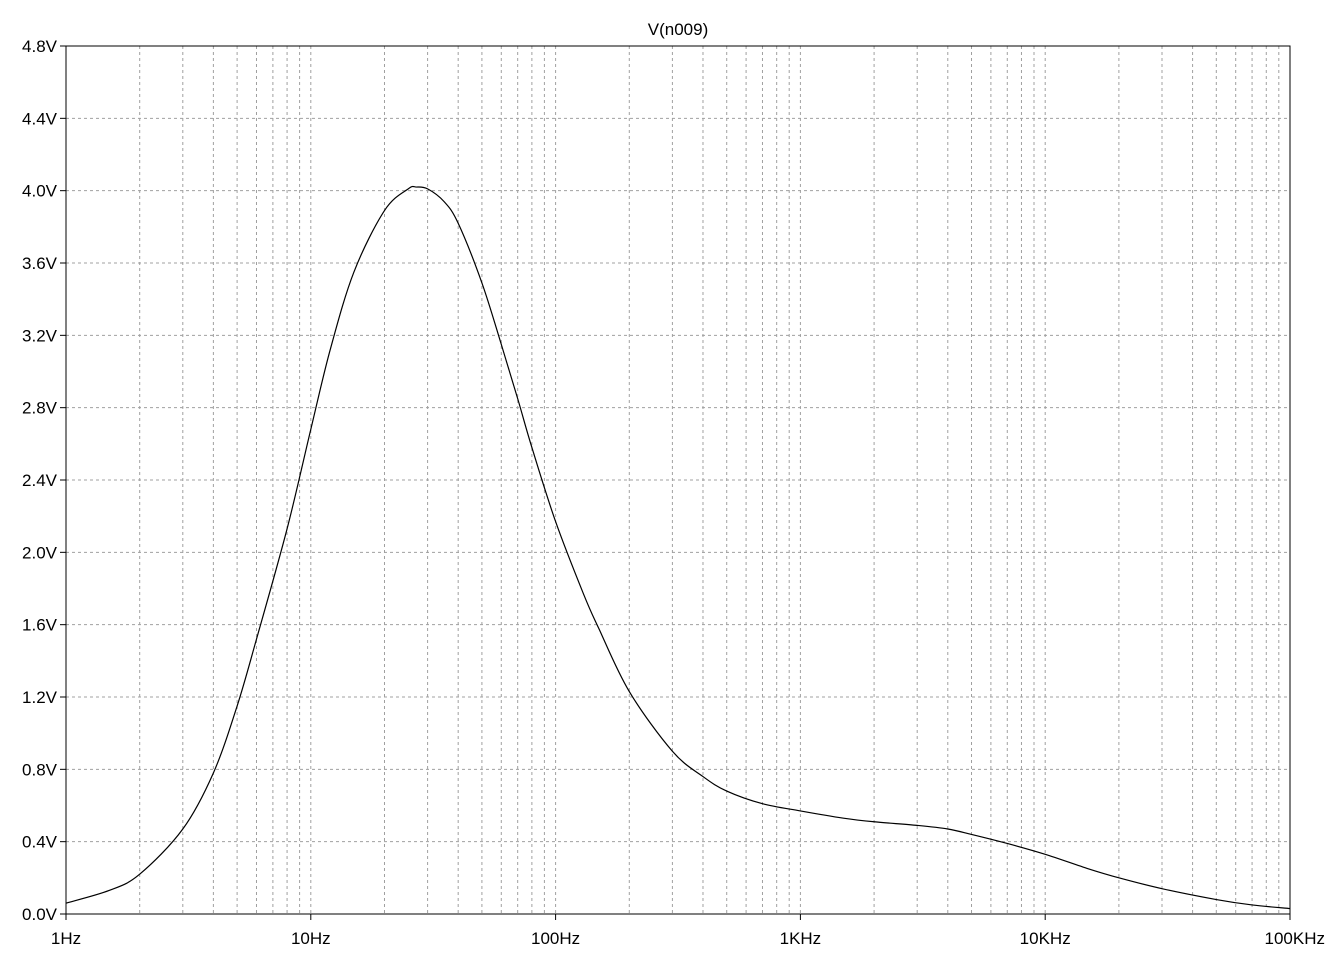  Describe the element at coordinates (40, 769) in the screenshot. I see `y-tick-label: 0.8V` at that location.